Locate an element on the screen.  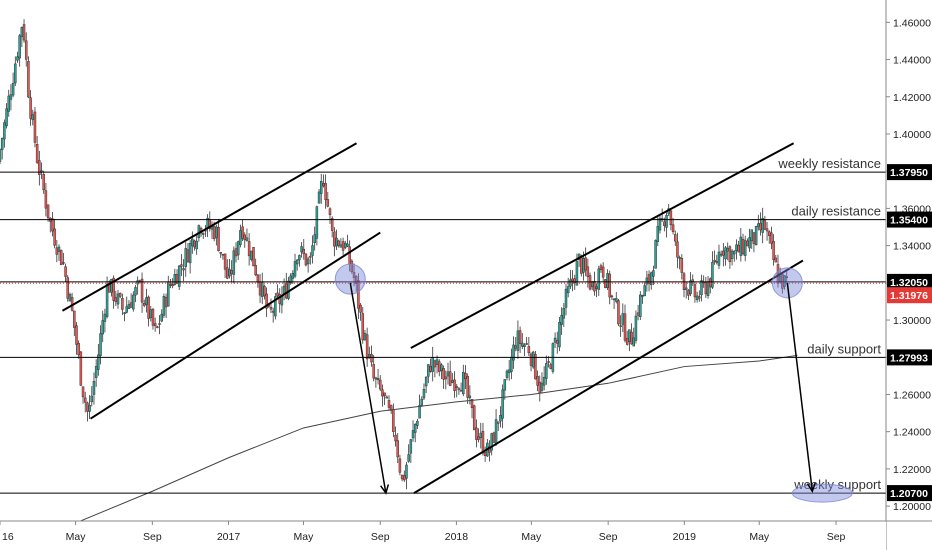
level-label-3: daily support is located at coordinates (844, 348).